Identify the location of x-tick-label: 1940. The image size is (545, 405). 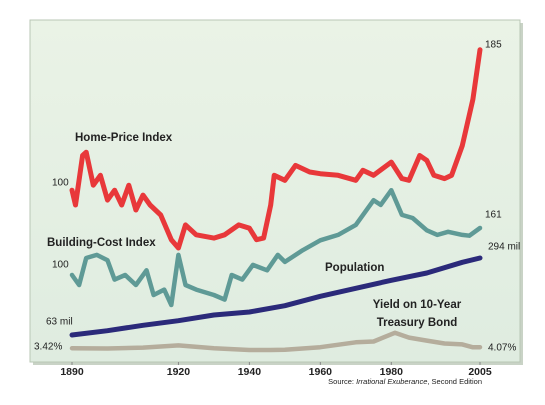
(250, 372).